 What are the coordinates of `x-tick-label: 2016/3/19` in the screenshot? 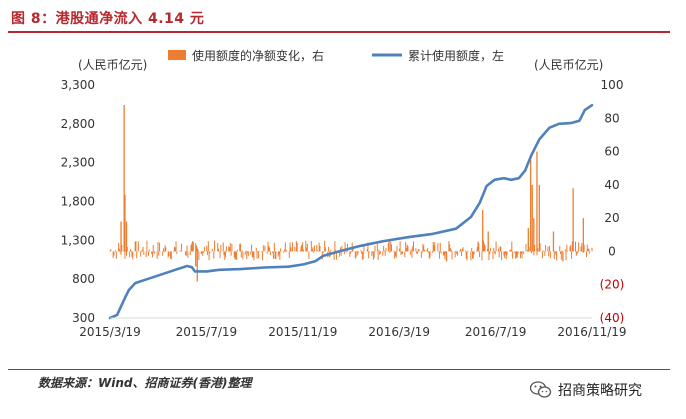 It's located at (399, 332).